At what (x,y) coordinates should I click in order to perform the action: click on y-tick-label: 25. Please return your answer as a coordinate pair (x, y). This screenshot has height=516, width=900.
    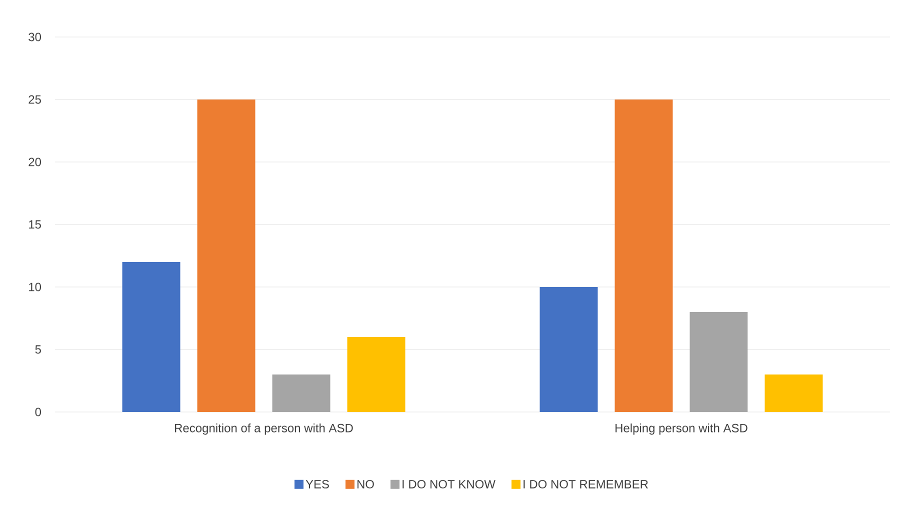
    Looking at the image, I should click on (34, 99).